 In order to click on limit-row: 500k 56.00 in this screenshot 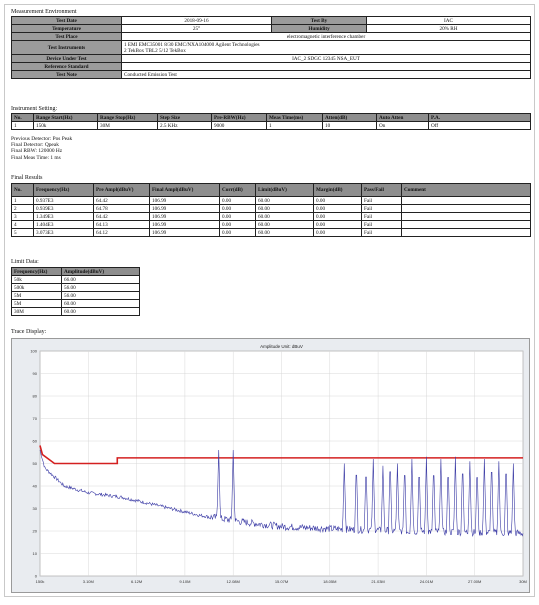, I will do `click(75, 287)`.